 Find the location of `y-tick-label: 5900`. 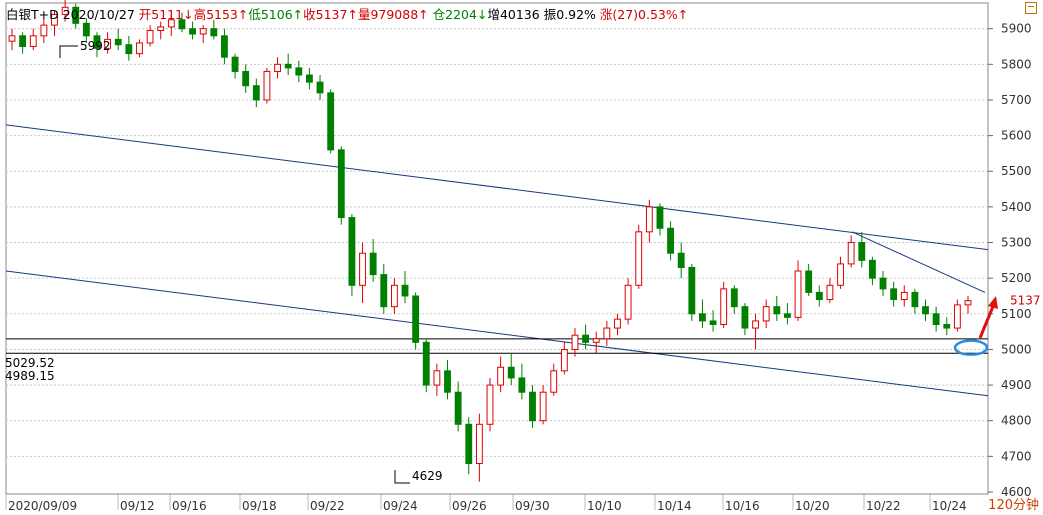

y-tick-label: 5900 is located at coordinates (1016, 29).